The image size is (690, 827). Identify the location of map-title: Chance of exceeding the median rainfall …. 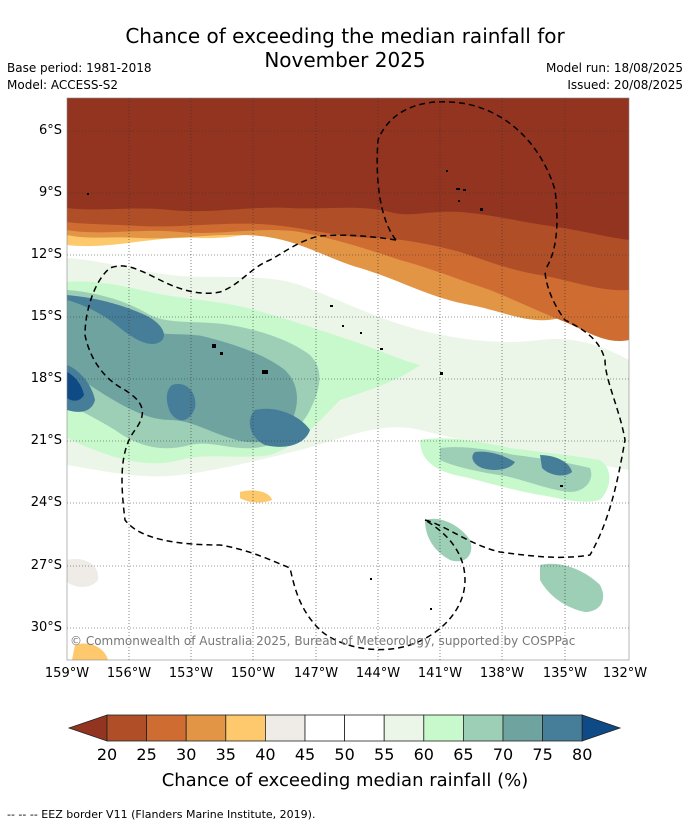
(345, 48).